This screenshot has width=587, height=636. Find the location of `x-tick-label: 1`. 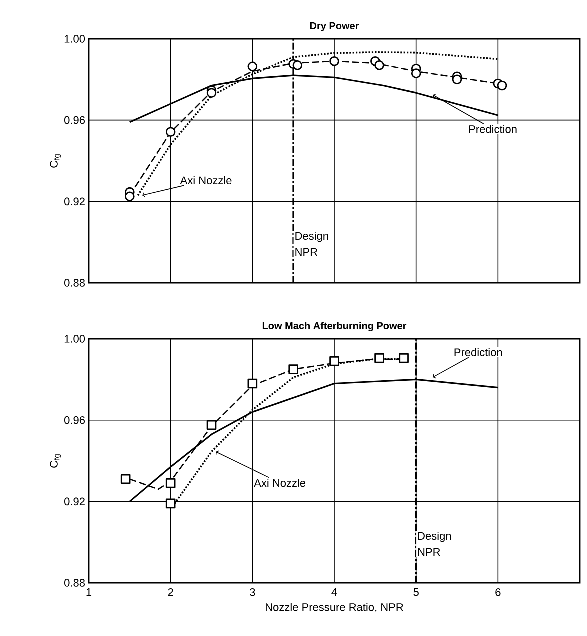

x-tick-label: 1 is located at coordinates (89, 592).